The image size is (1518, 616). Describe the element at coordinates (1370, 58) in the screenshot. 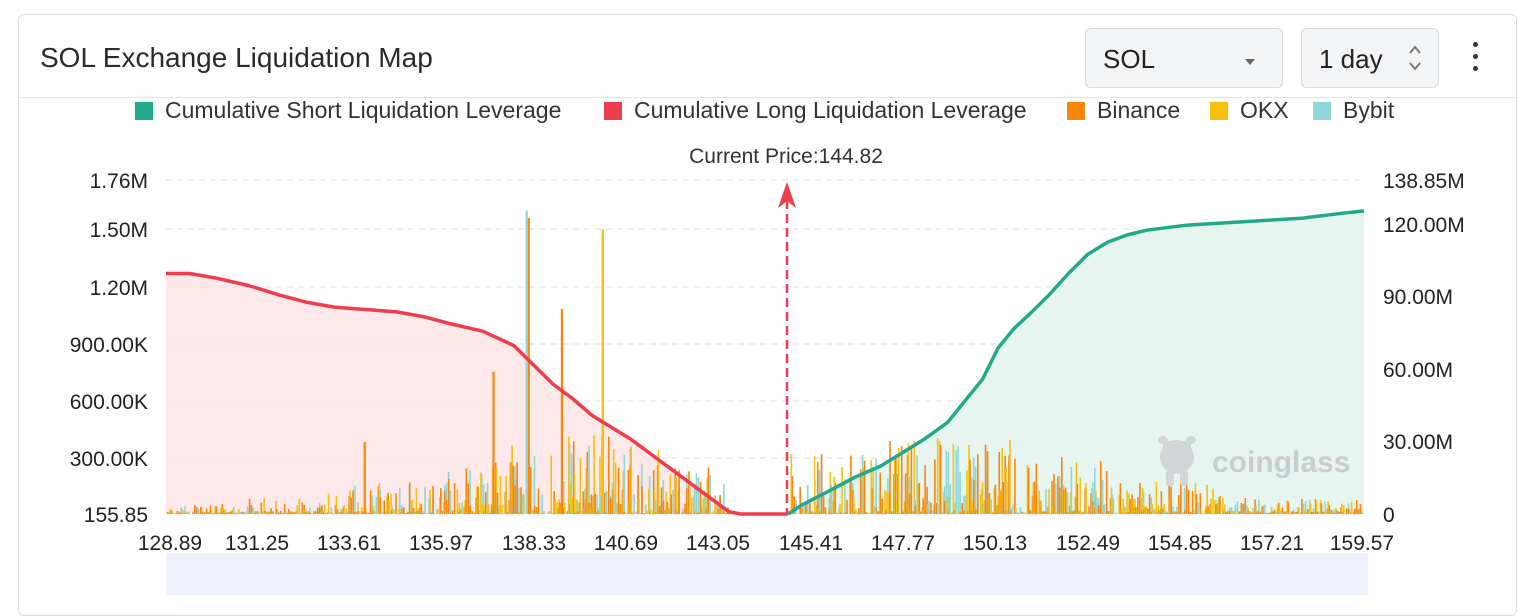

I see `period-select: 1 day` at that location.